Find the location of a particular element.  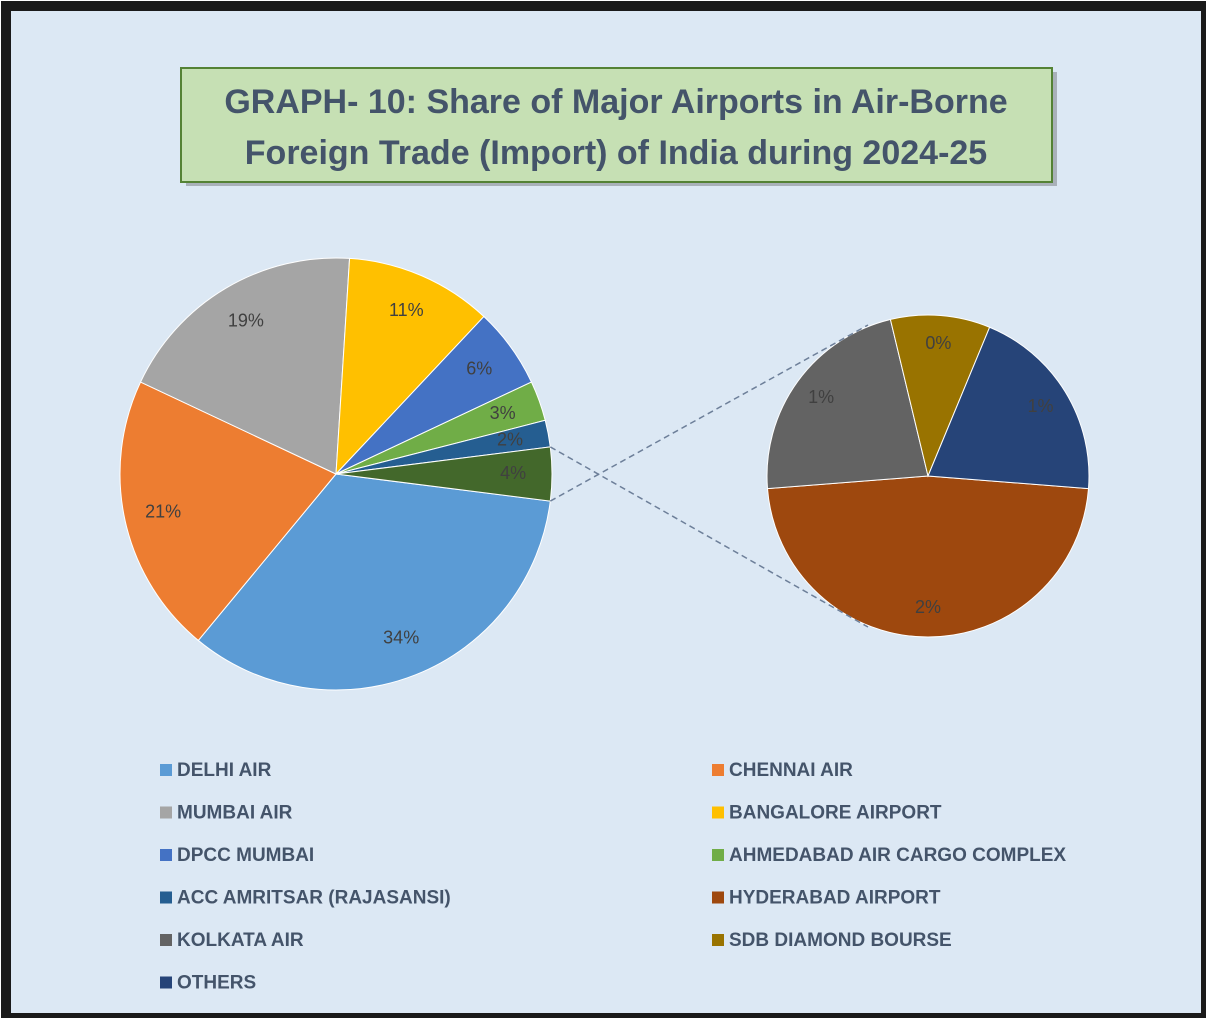

legend-label: CHENNAI AIR is located at coordinates (791, 770).